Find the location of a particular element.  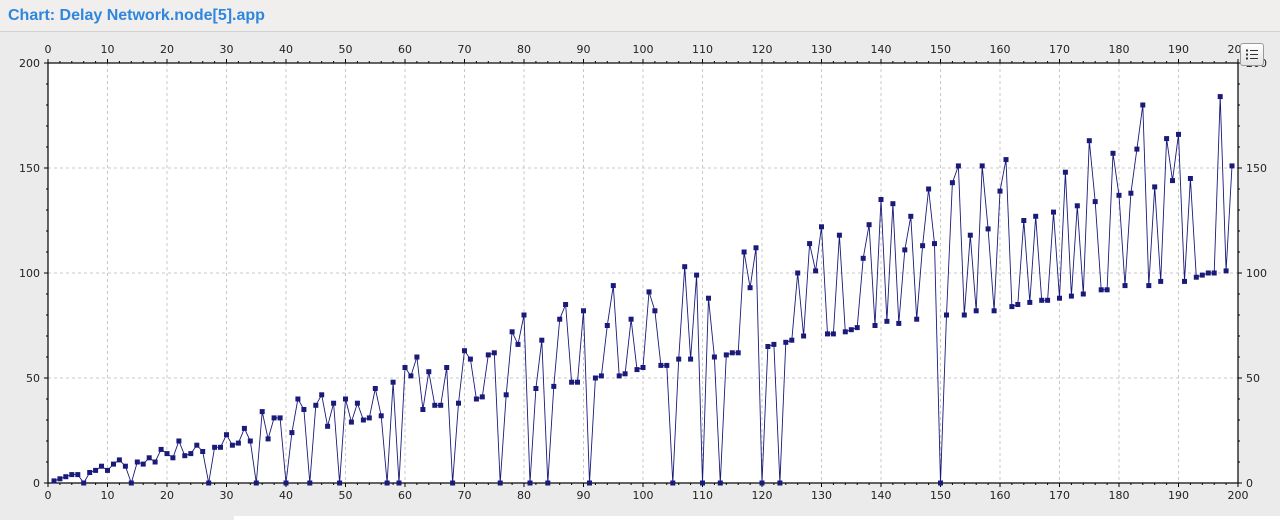

x-tick-label-bottom: 0 is located at coordinates (48, 495).